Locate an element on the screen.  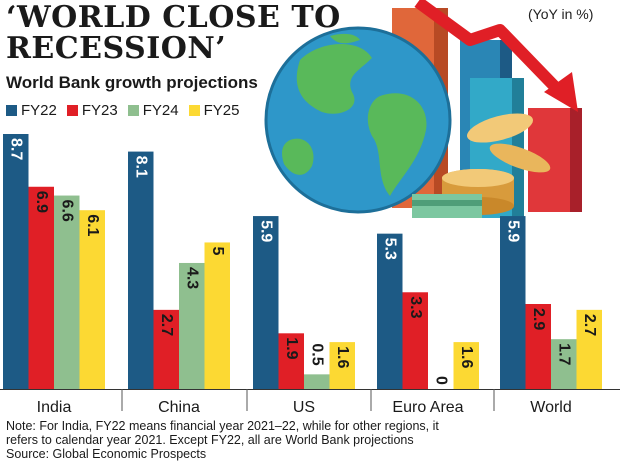
value-label-world-fy22: 5.9 is located at coordinates (513, 231).